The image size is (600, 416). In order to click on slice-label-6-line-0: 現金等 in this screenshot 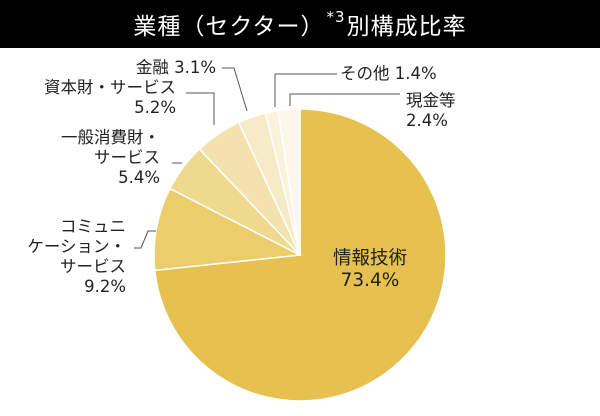, I will do `click(431, 100)`.